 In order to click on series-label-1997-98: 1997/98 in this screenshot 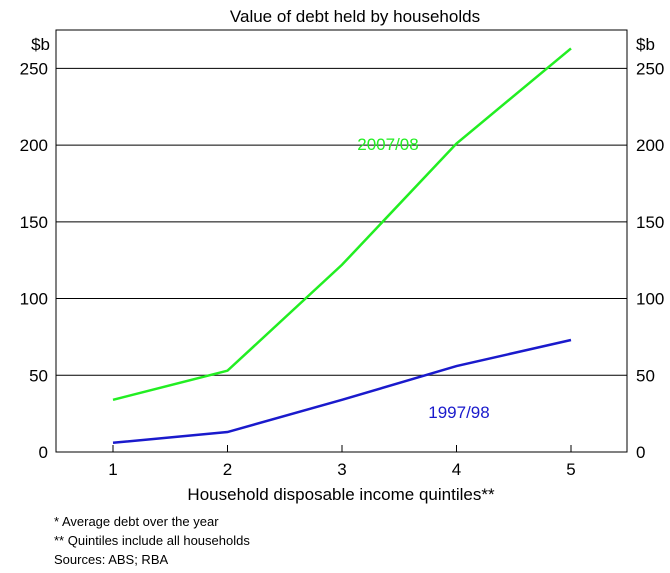, I will do `click(458, 412)`.